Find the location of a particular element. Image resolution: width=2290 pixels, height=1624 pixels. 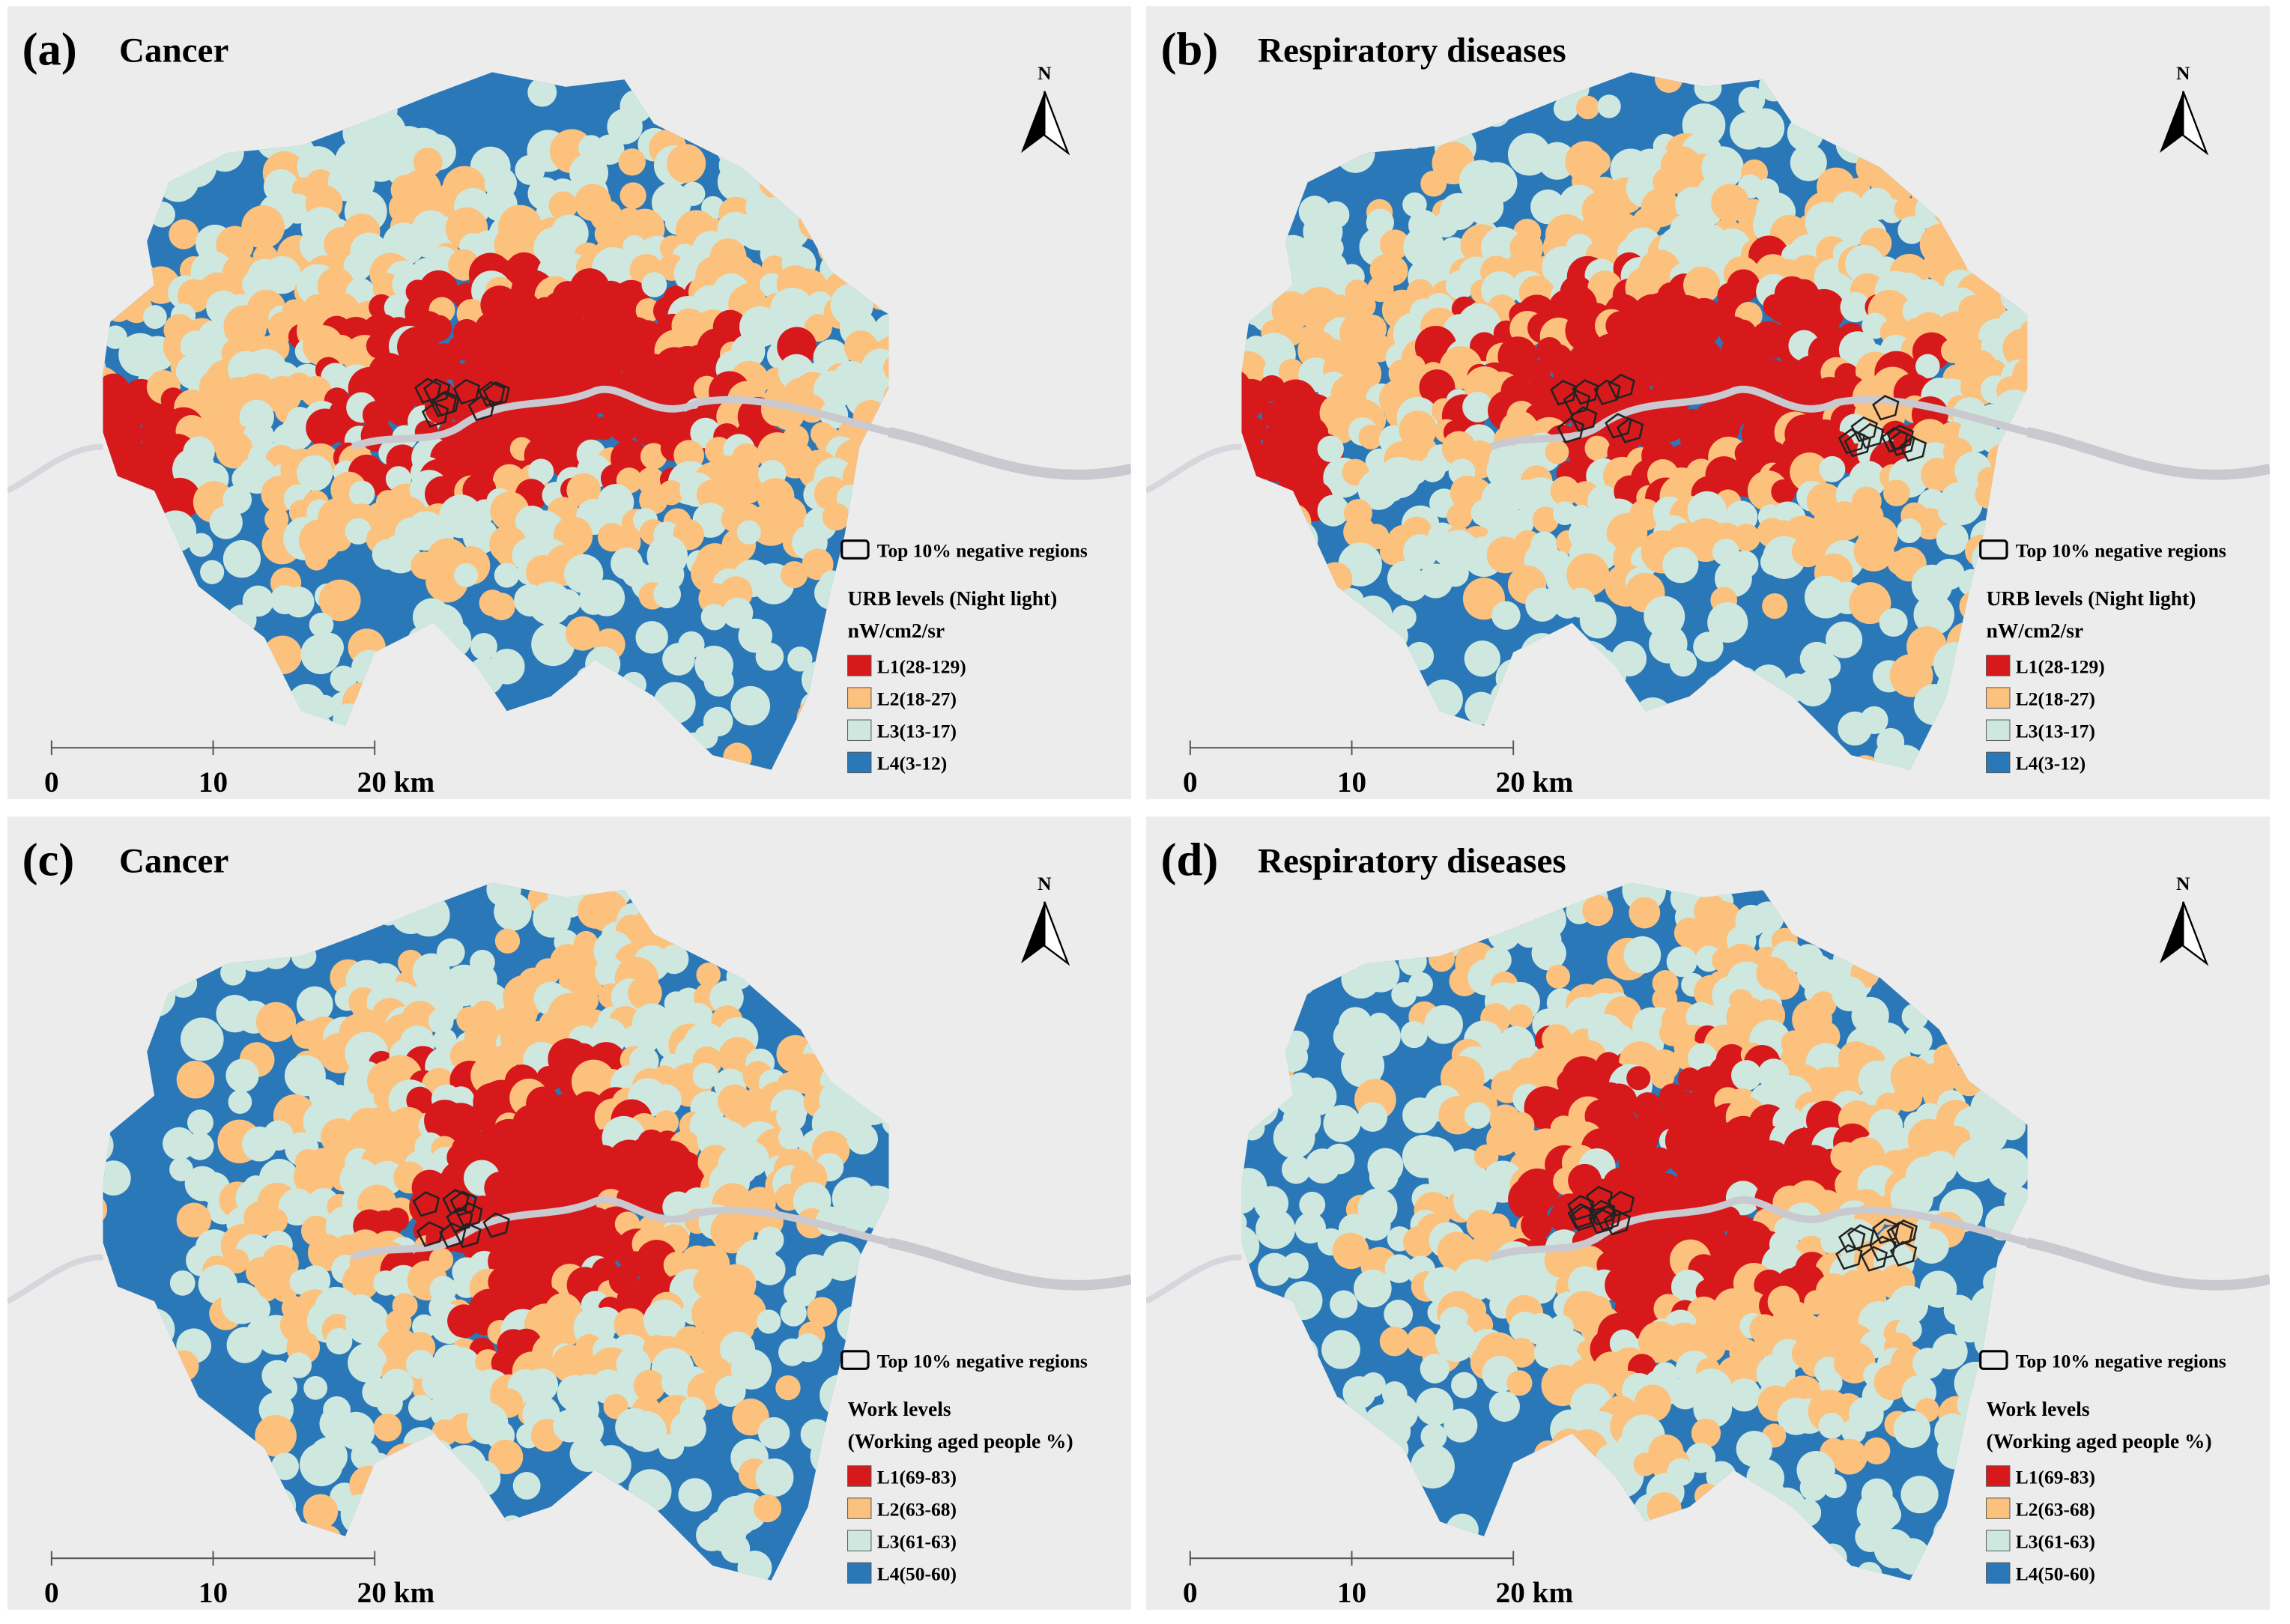

legend-subtitle: nW/cm2/sr is located at coordinates (896, 630).